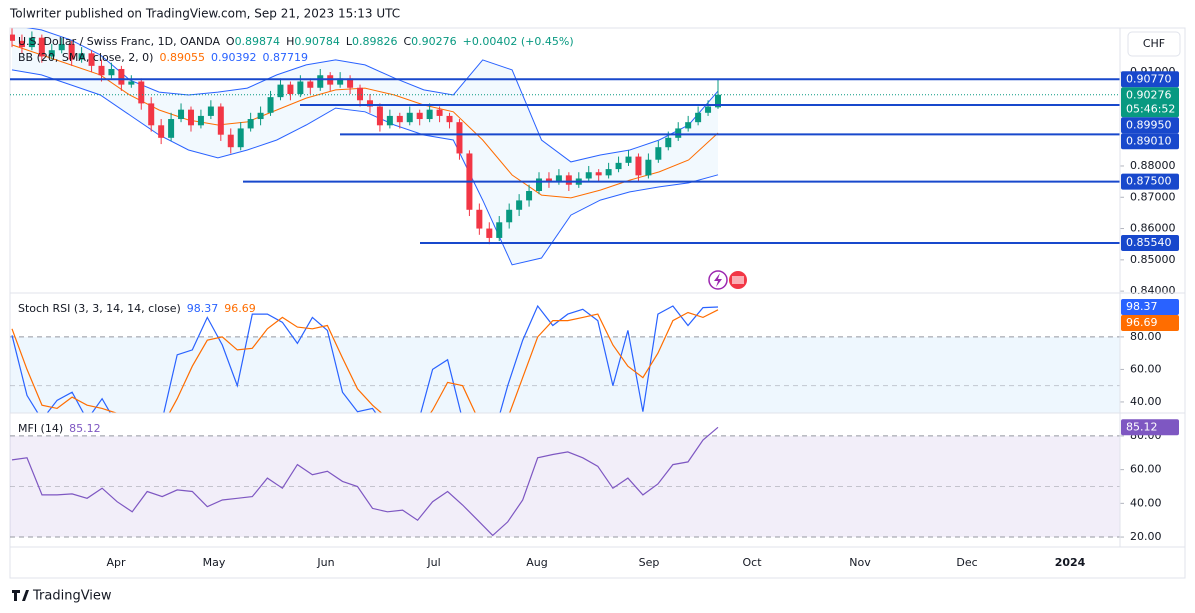  Describe the element at coordinates (727, 280) in the screenshot. I see `indicator-icons` at that location.